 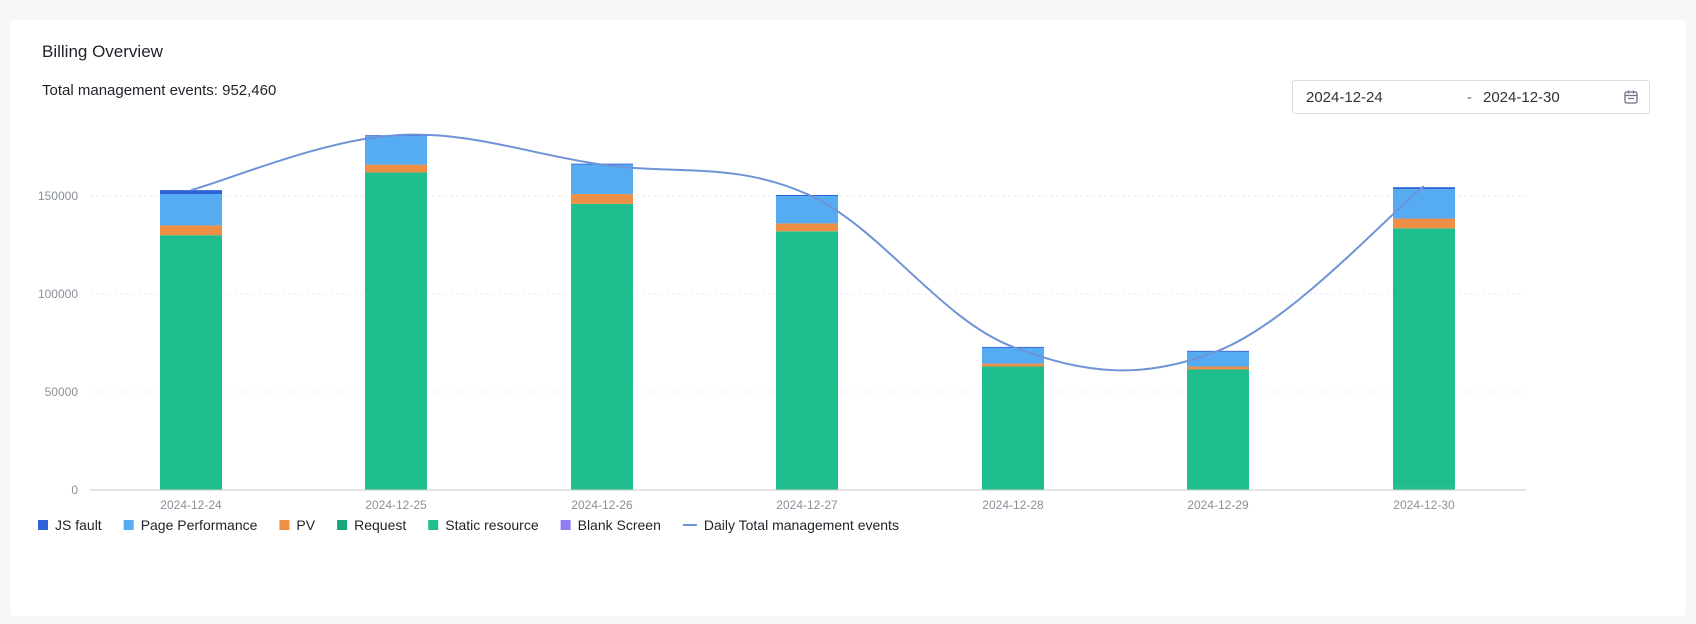 I want to click on x-tick-label: 2024-12-28, so click(x=1013, y=505).